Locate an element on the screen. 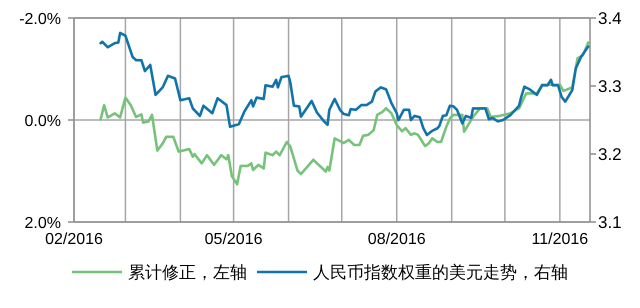 The image size is (640, 308). legend-label: 人民币指数权重的美元走势，右轴 is located at coordinates (440, 272).